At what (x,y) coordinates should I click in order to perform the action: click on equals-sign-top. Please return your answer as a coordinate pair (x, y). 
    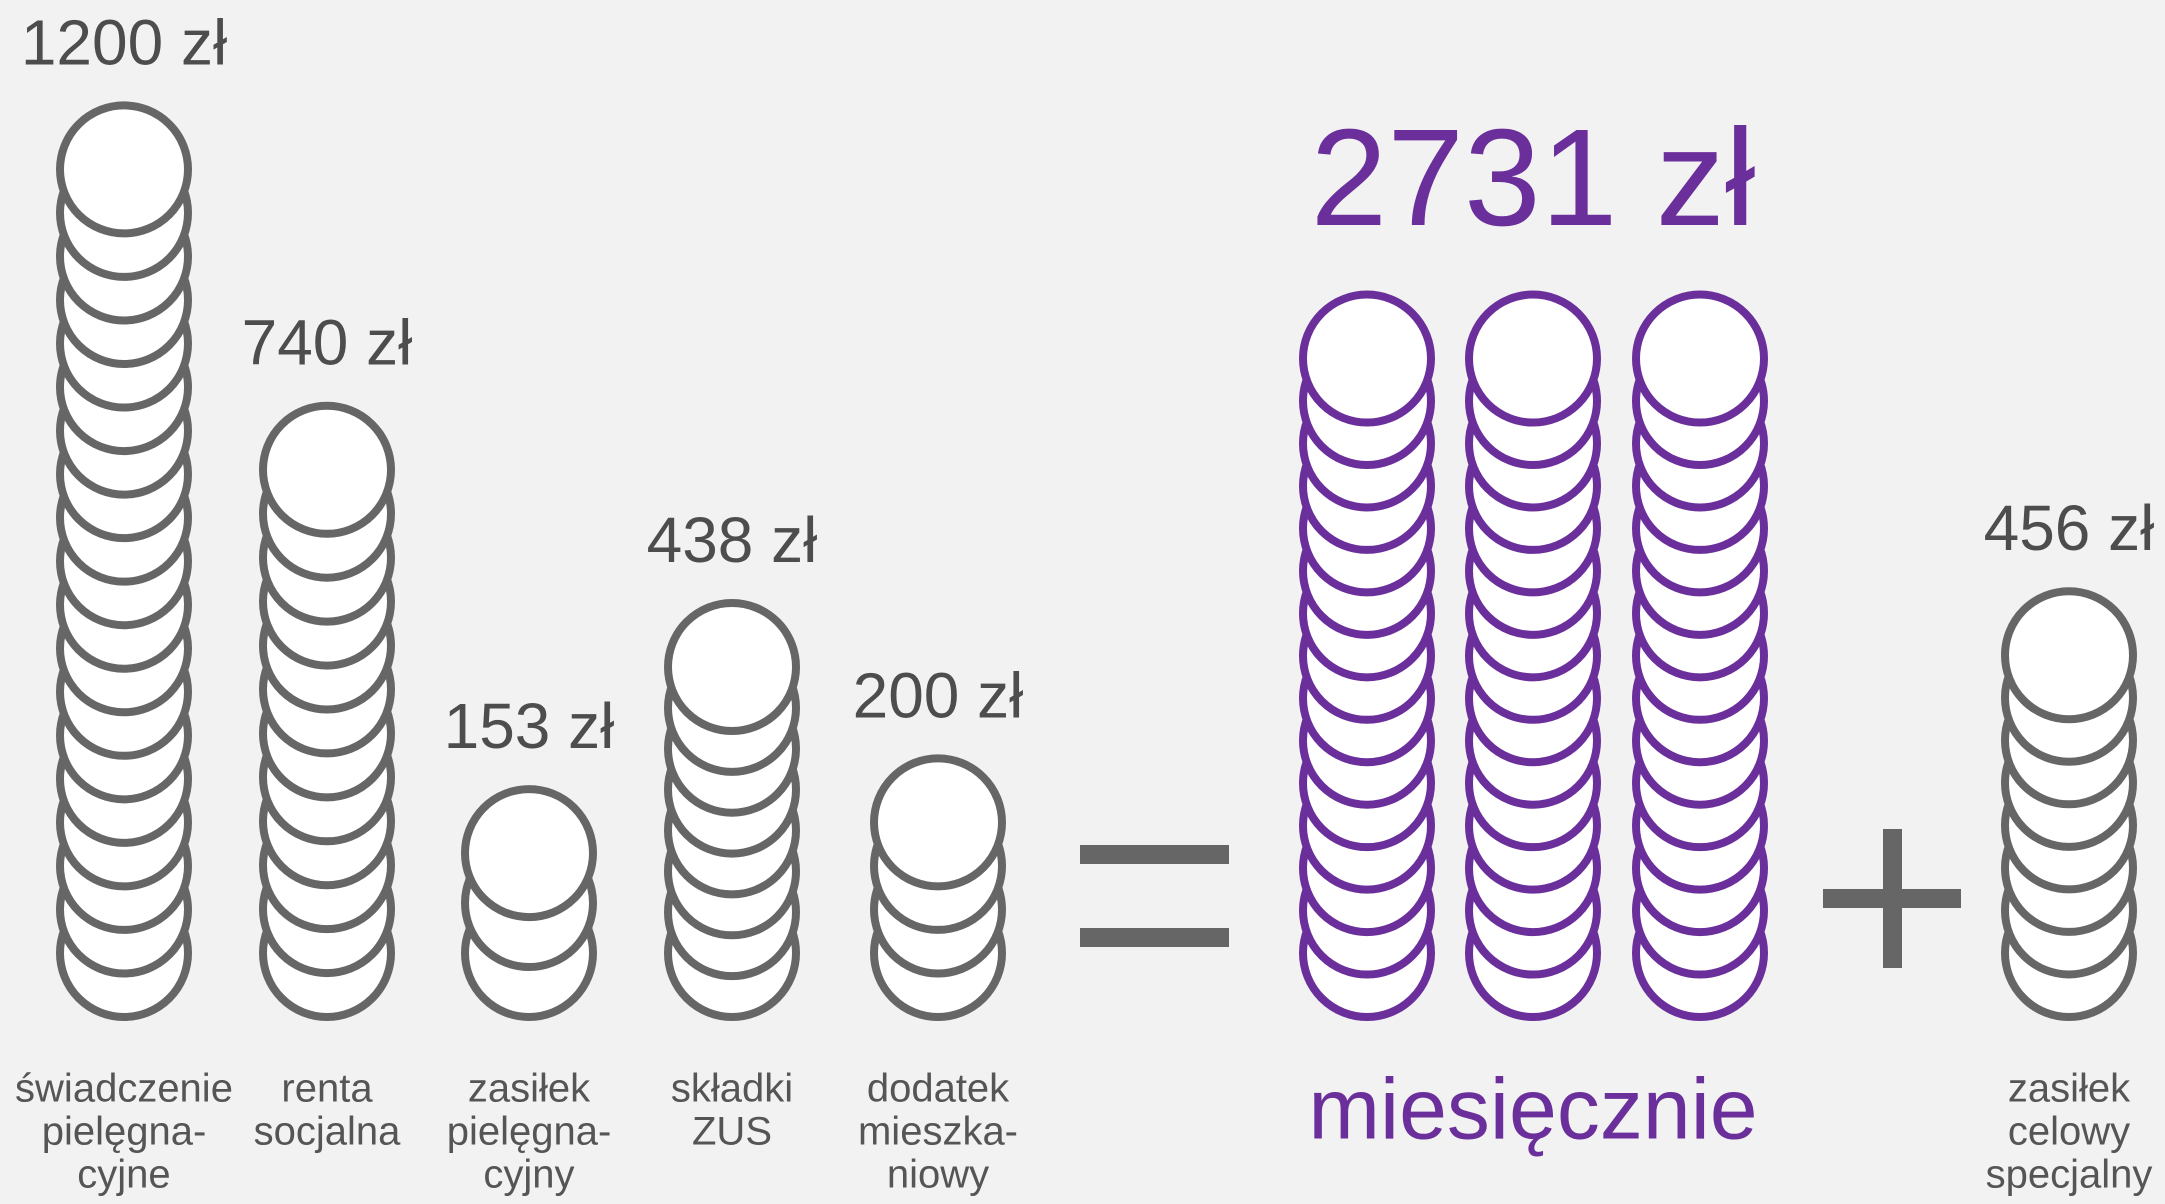
    Looking at the image, I should click on (1154, 854).